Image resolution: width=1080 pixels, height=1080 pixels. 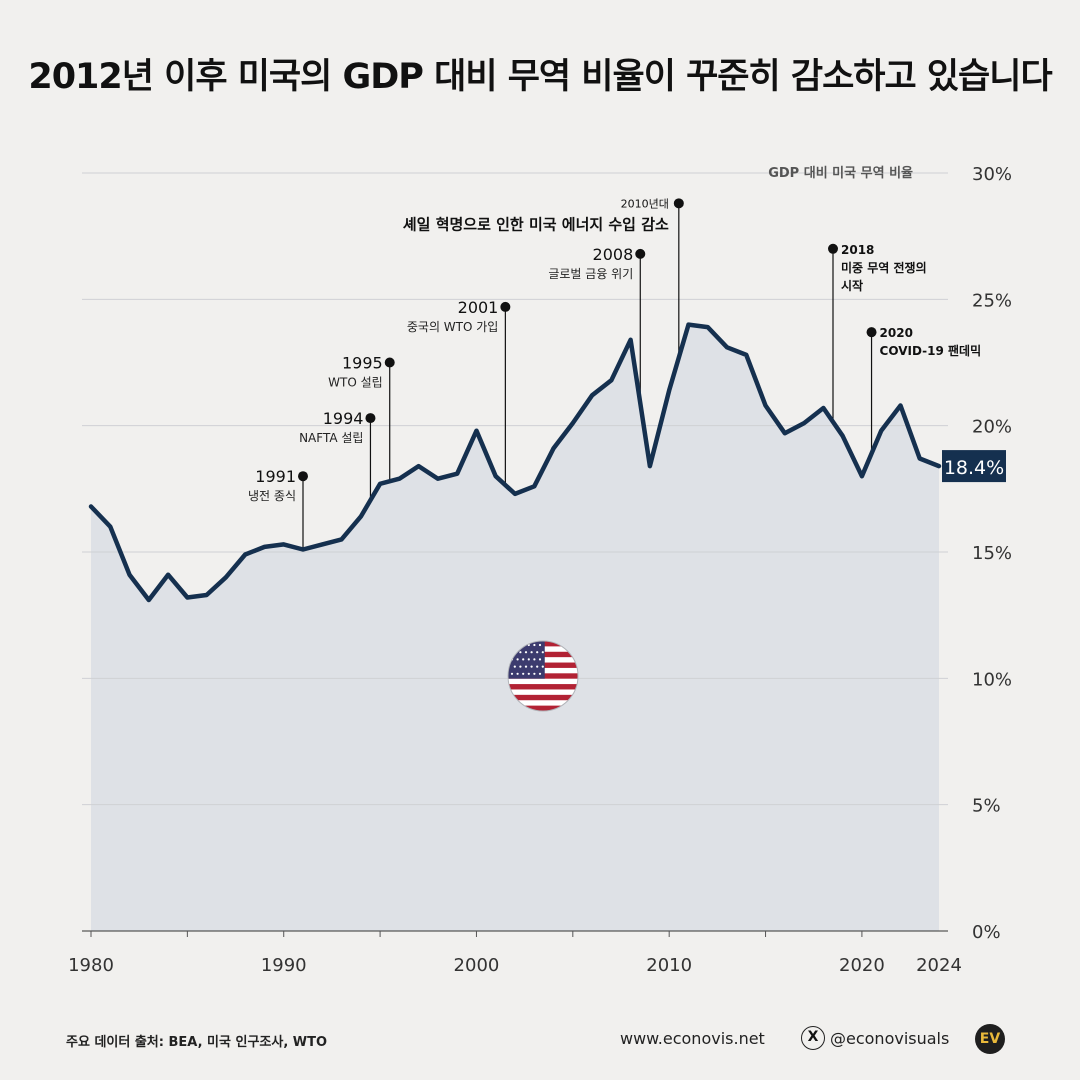 I want to click on annotation-text: 냉전 종식, so click(x=272, y=496).